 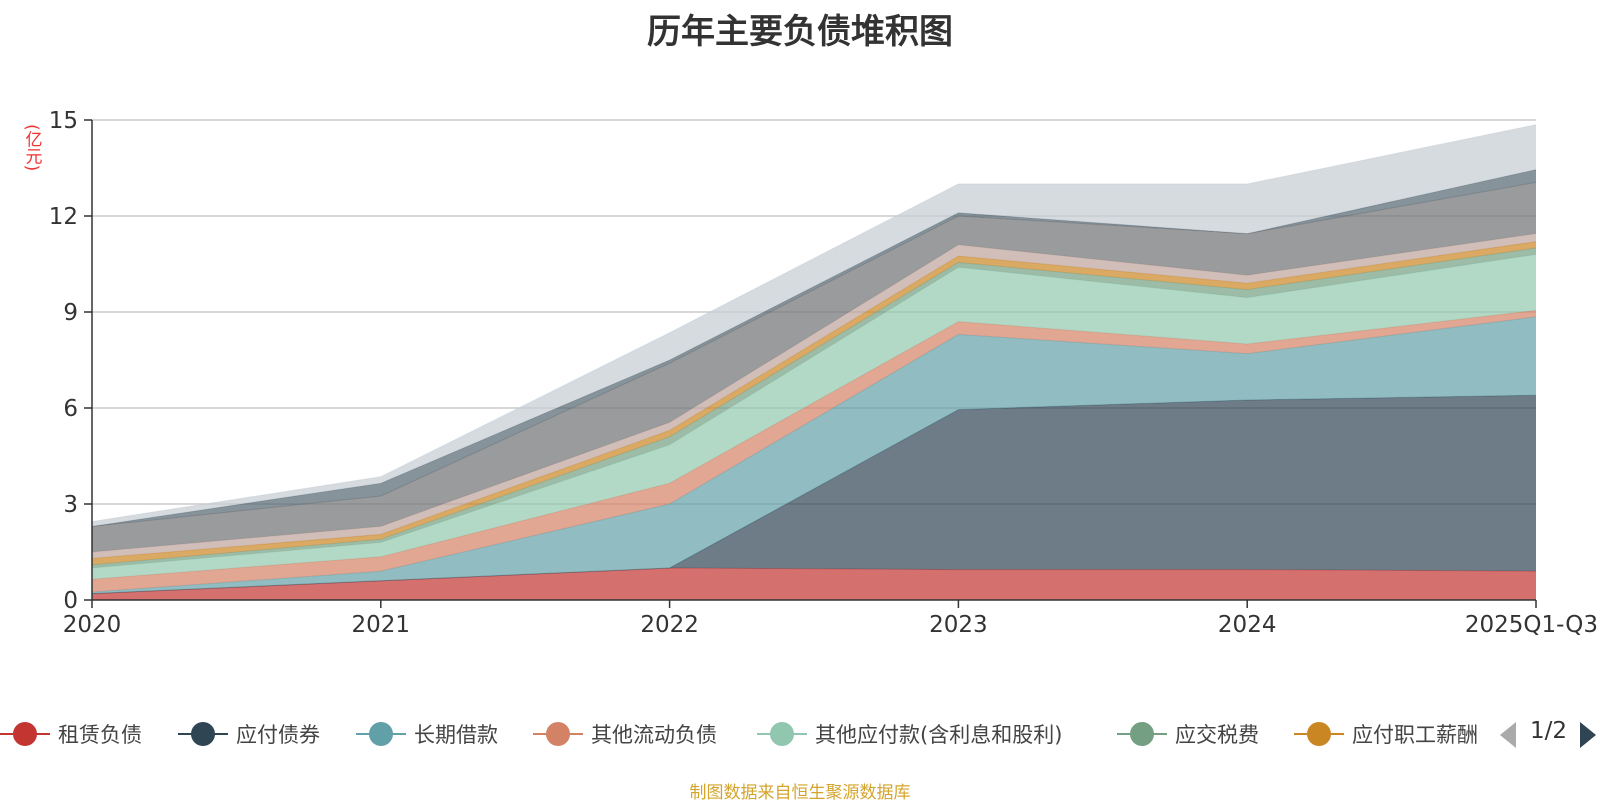 What do you see at coordinates (456, 735) in the screenshot?
I see `legend-label: 长期借款` at bounding box center [456, 735].